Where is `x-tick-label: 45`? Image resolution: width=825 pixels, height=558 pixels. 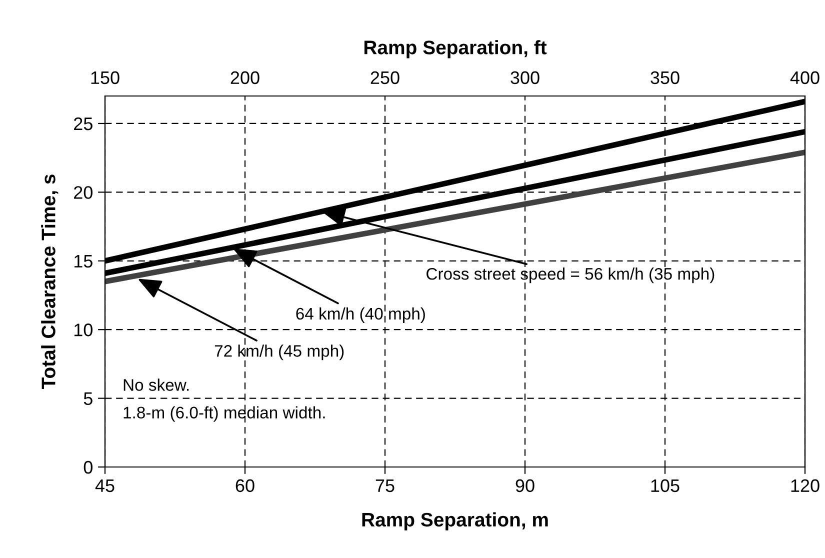 x-tick-label: 45 is located at coordinates (104, 485).